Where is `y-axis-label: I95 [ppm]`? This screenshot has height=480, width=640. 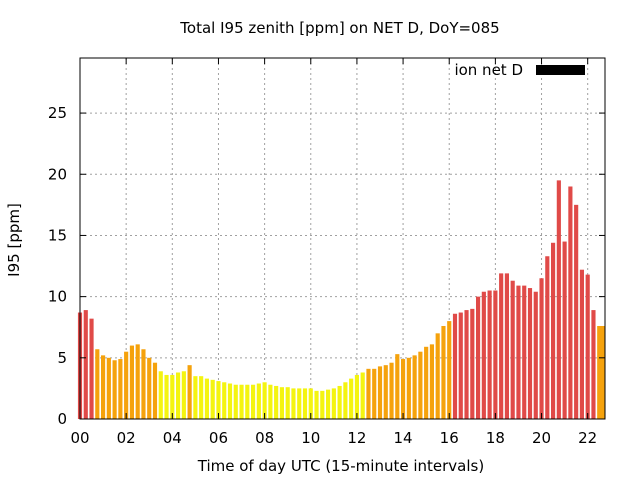 y-axis-label: I95 [ppm] is located at coordinates (14, 240).